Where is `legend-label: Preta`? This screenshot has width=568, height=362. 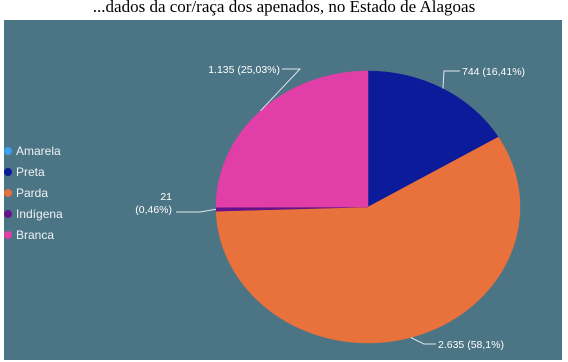 legend-label: Preta is located at coordinates (30, 171).